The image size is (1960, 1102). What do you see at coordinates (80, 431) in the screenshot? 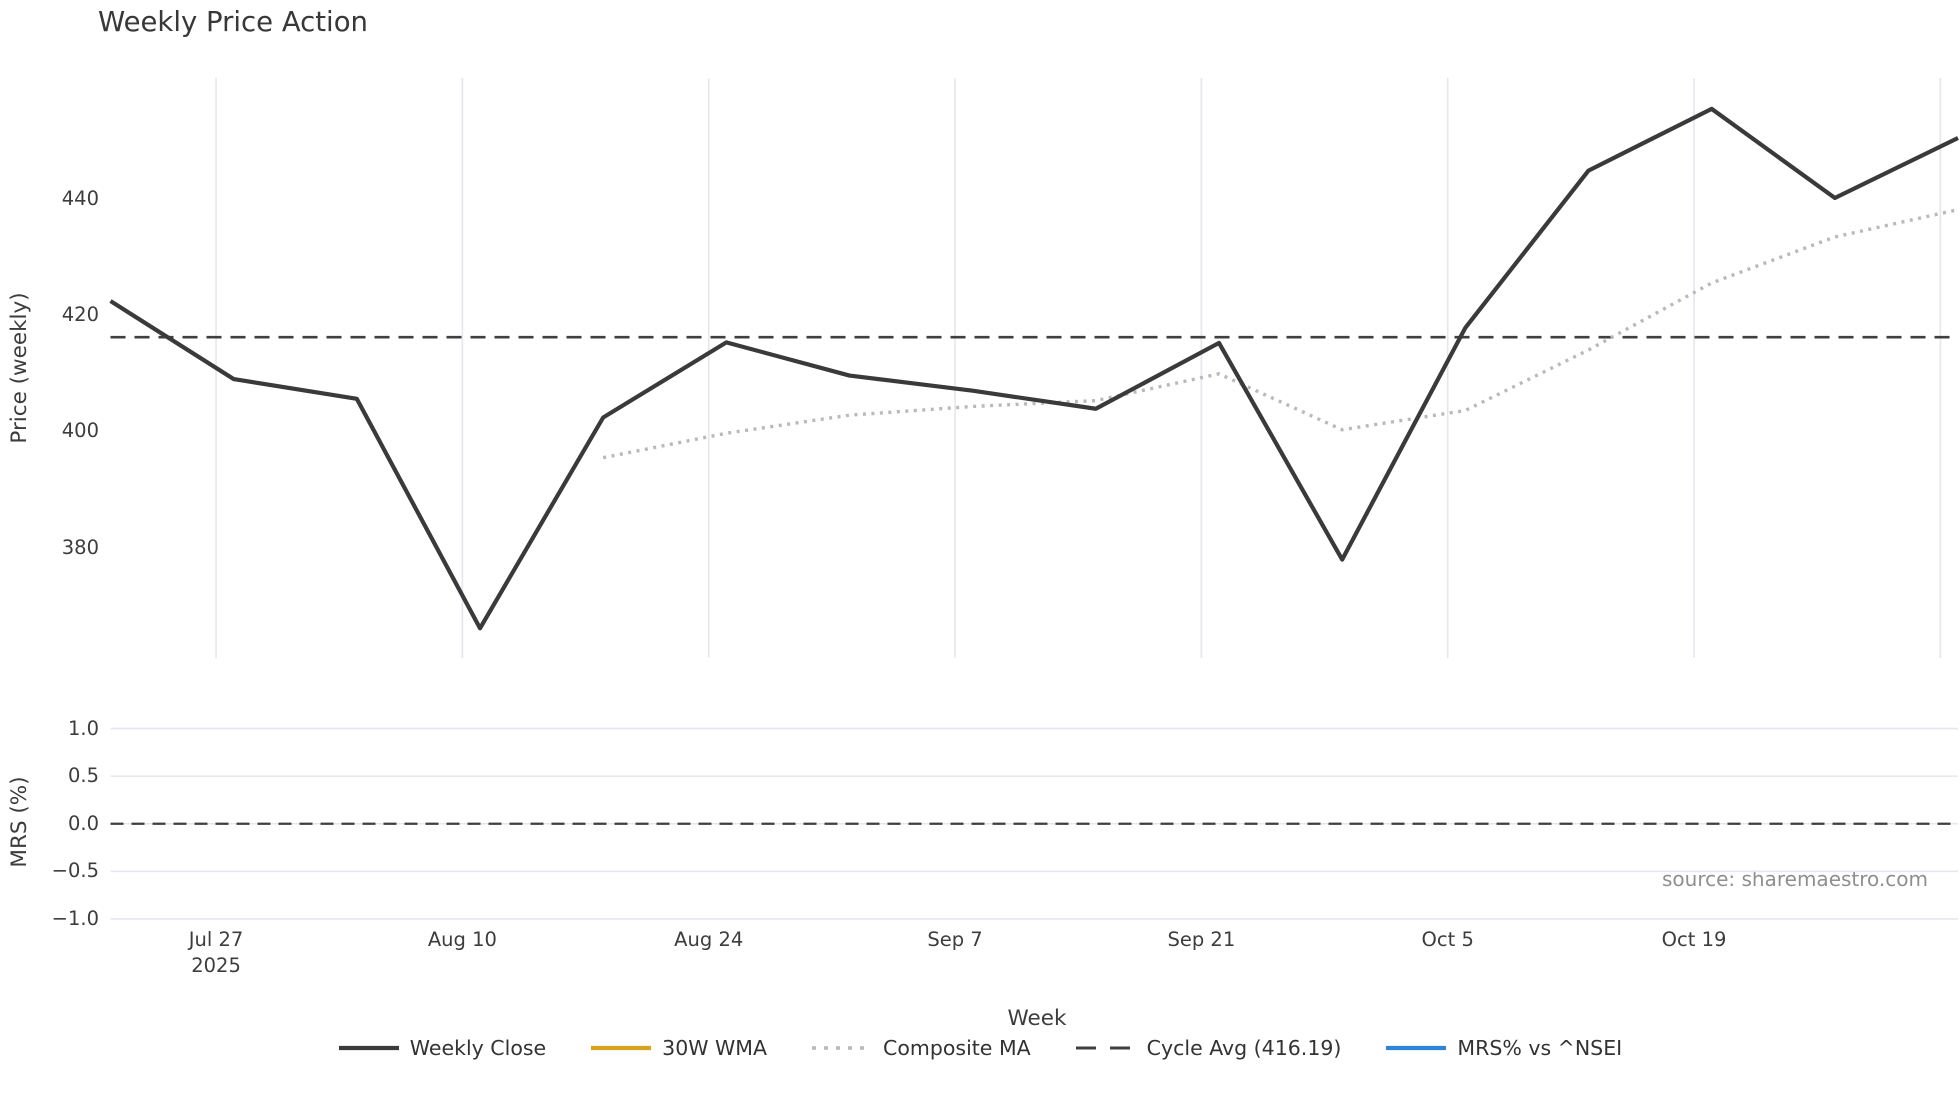
I see `price-ytick-label: 400` at bounding box center [80, 431].